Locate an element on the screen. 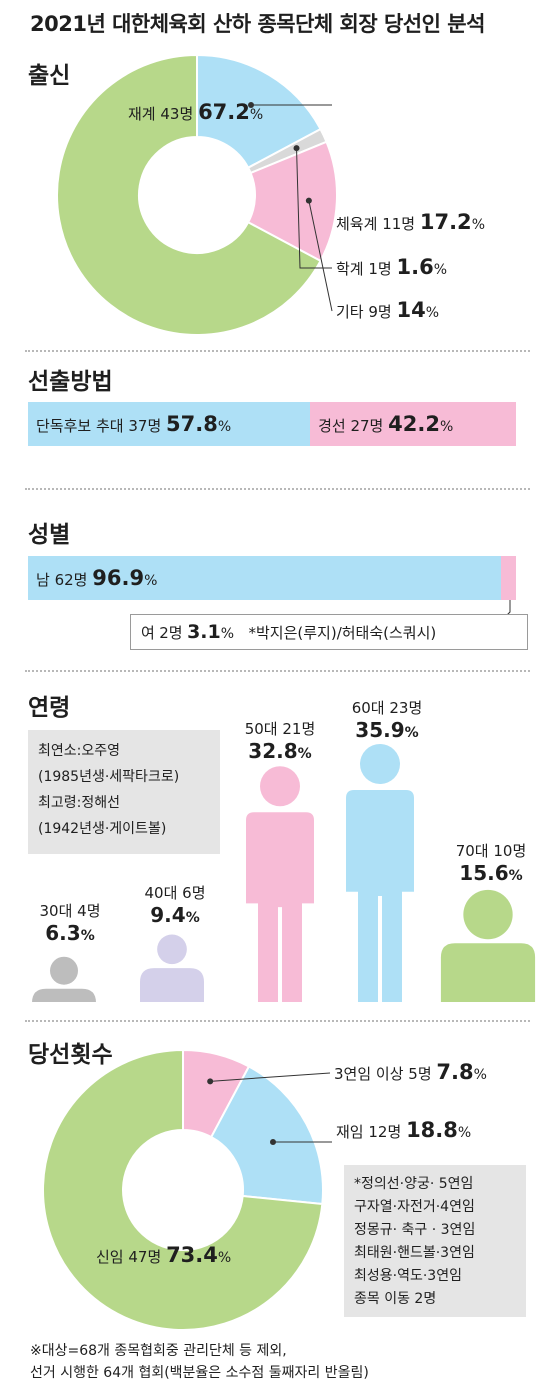 The height and width of the screenshot is (1400, 550). multi-term-note-5: 최성용·역도·3연임 is located at coordinates (408, 1276).